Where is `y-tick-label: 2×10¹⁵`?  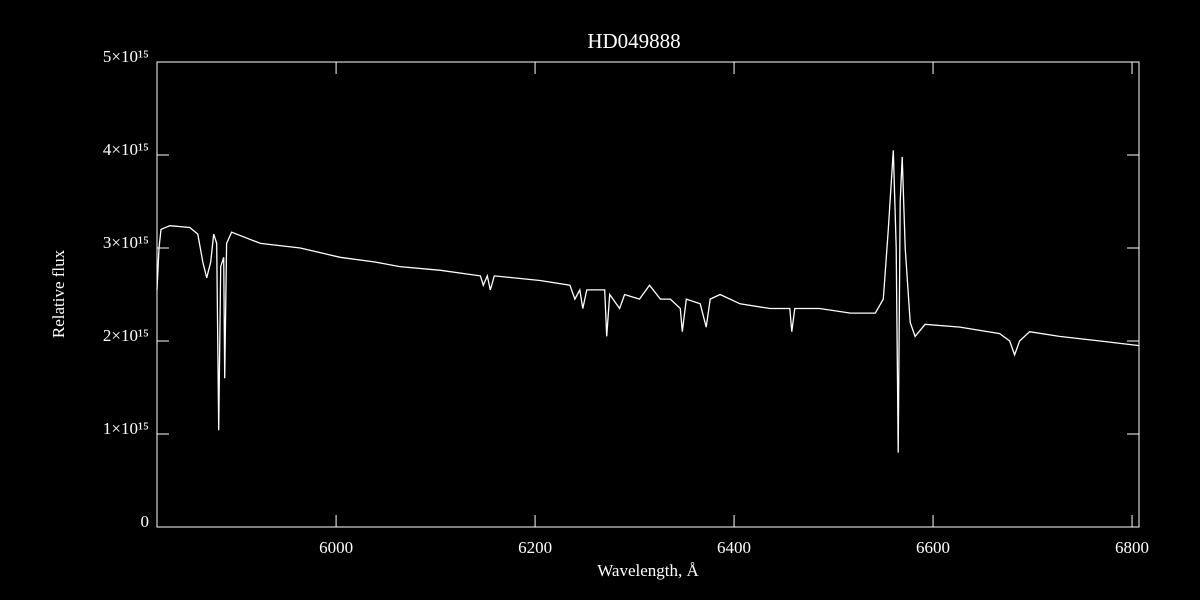
y-tick-label: 2×10¹⁵ is located at coordinates (126, 335).